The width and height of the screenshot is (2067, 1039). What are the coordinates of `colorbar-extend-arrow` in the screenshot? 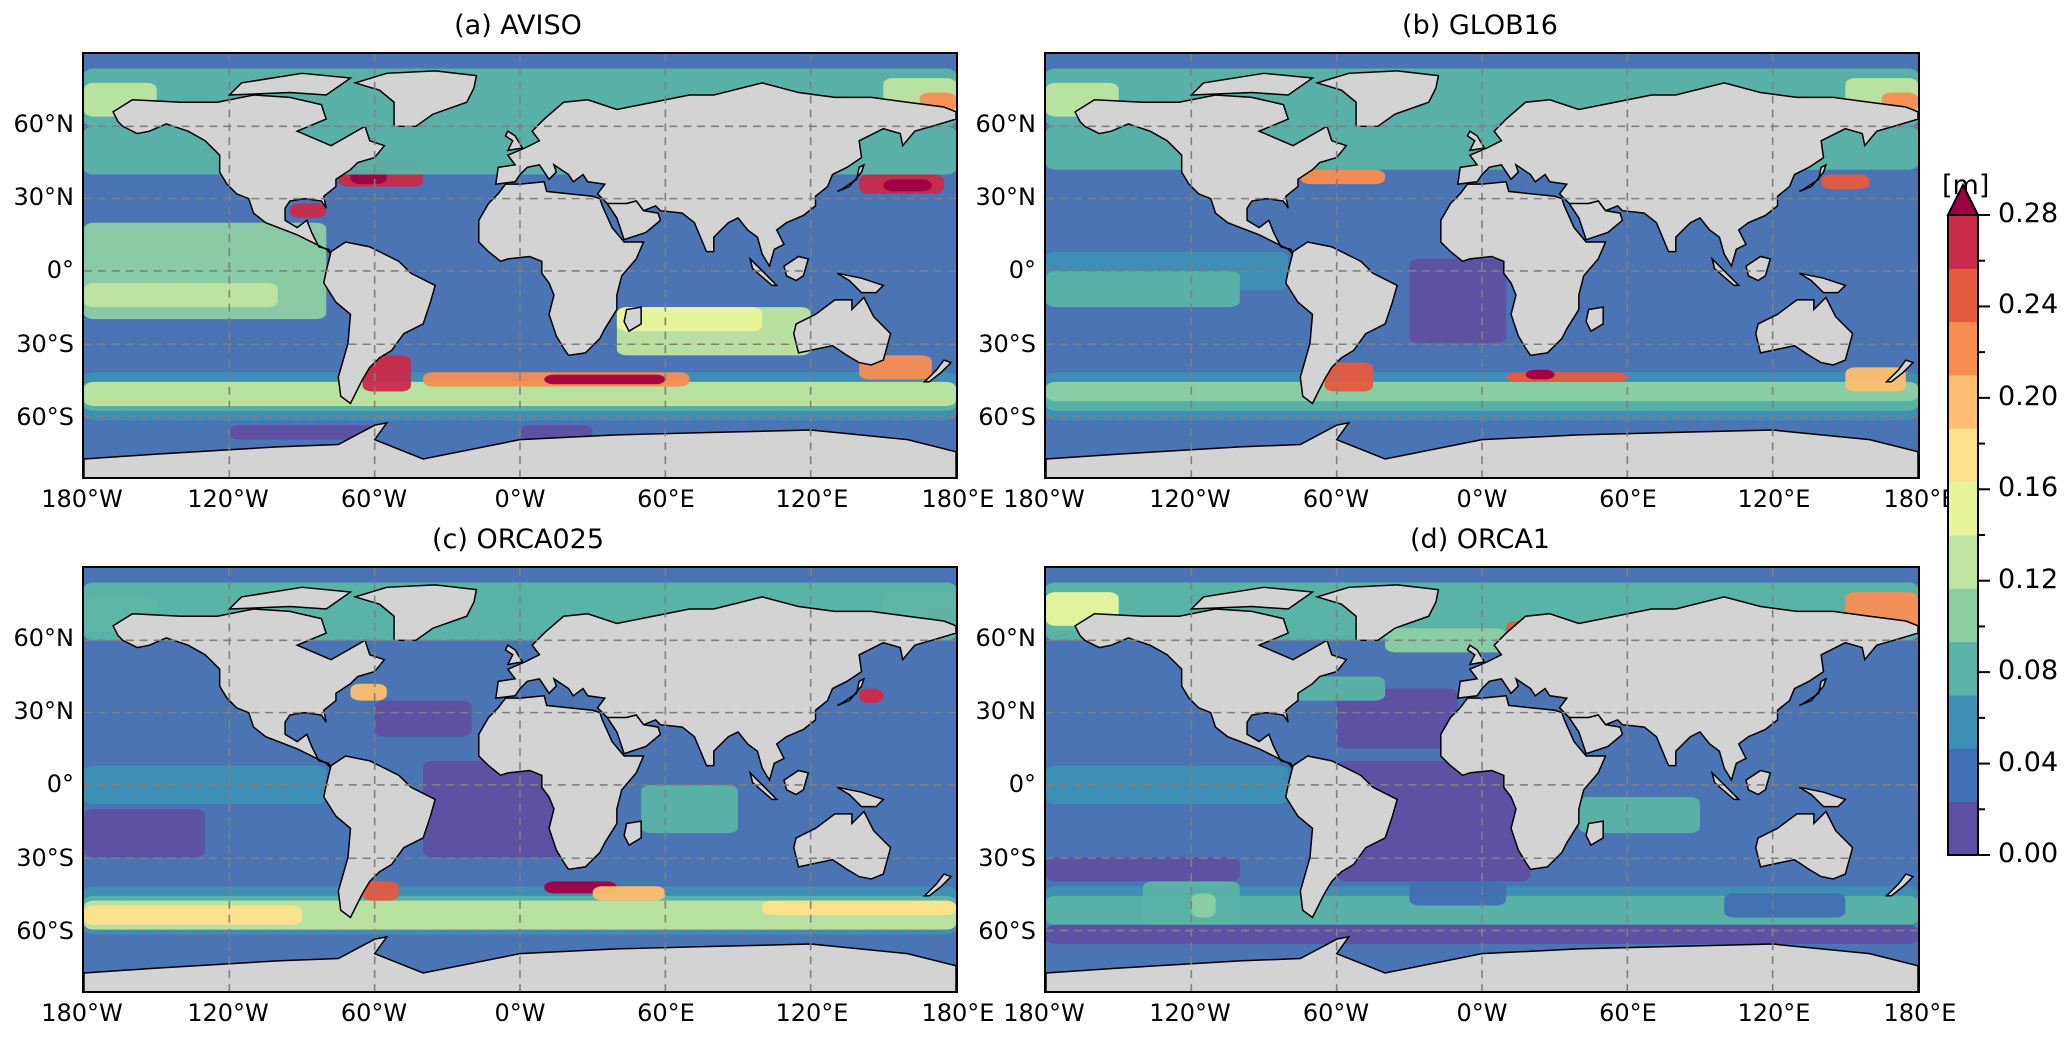 It's located at (1963, 199).